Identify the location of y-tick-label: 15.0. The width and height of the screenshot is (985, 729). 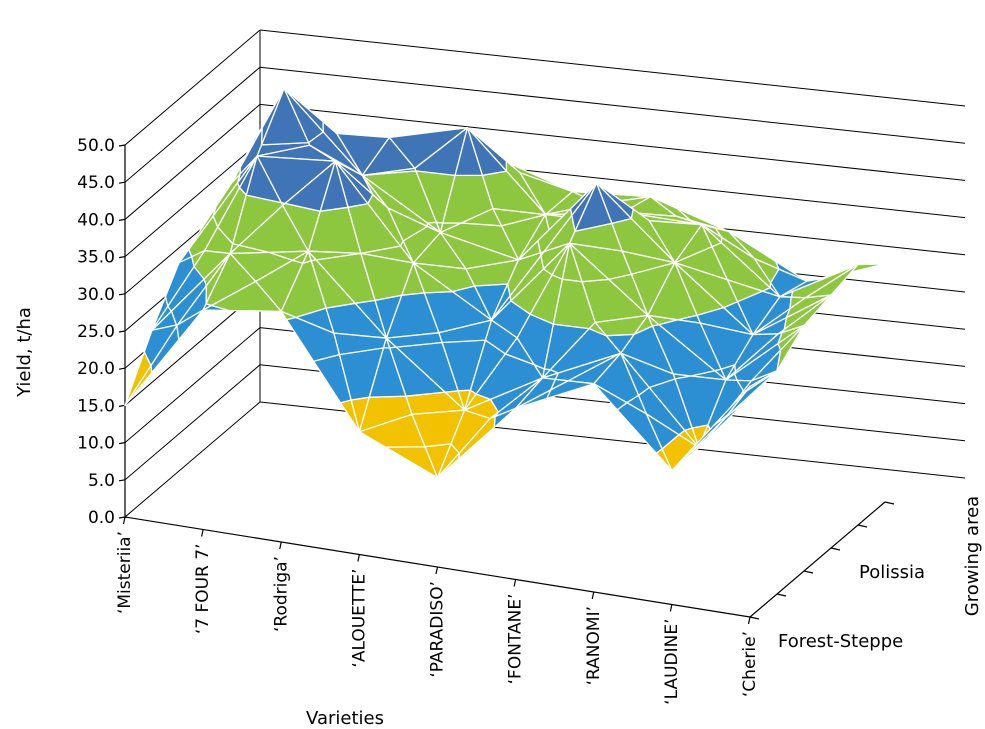
(96, 406).